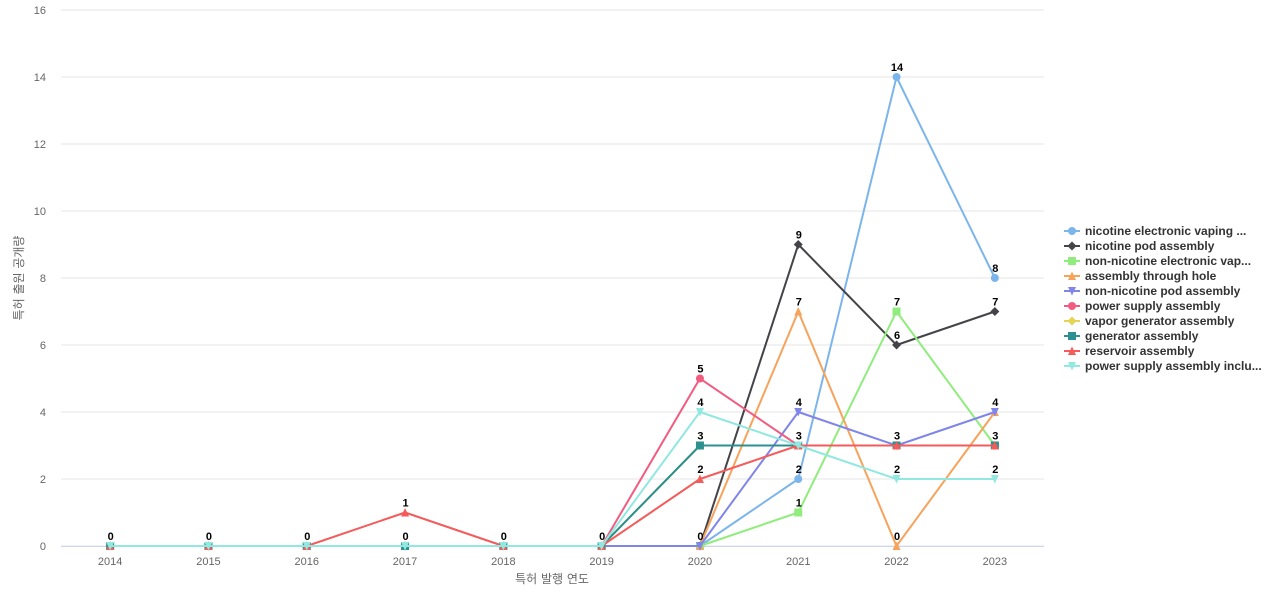 The image size is (1280, 600). I want to click on legend-item: assembly through hole, so click(1140, 276).